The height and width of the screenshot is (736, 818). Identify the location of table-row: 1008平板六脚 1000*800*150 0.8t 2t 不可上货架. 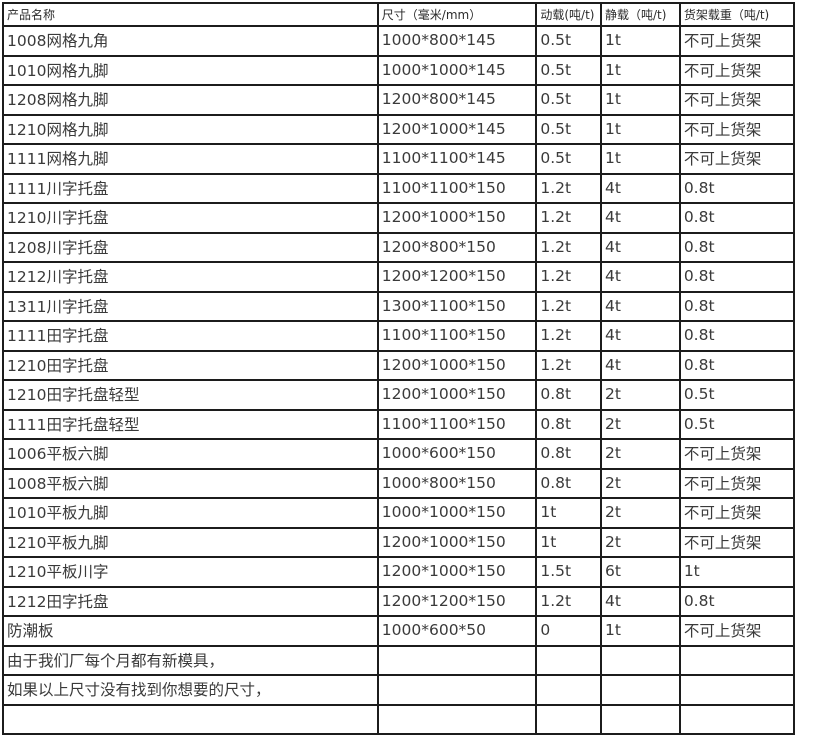
(399, 483).